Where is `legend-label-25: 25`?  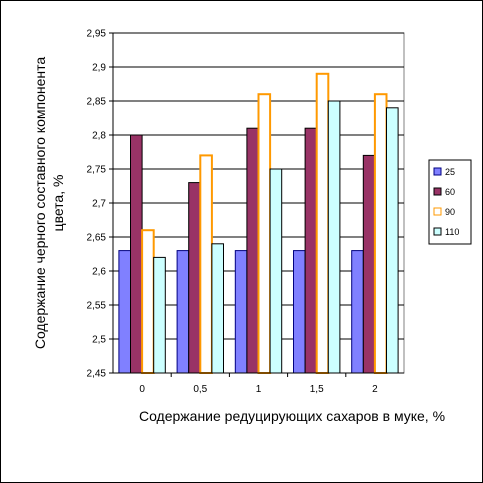
legend-label-25: 25 is located at coordinates (450, 172).